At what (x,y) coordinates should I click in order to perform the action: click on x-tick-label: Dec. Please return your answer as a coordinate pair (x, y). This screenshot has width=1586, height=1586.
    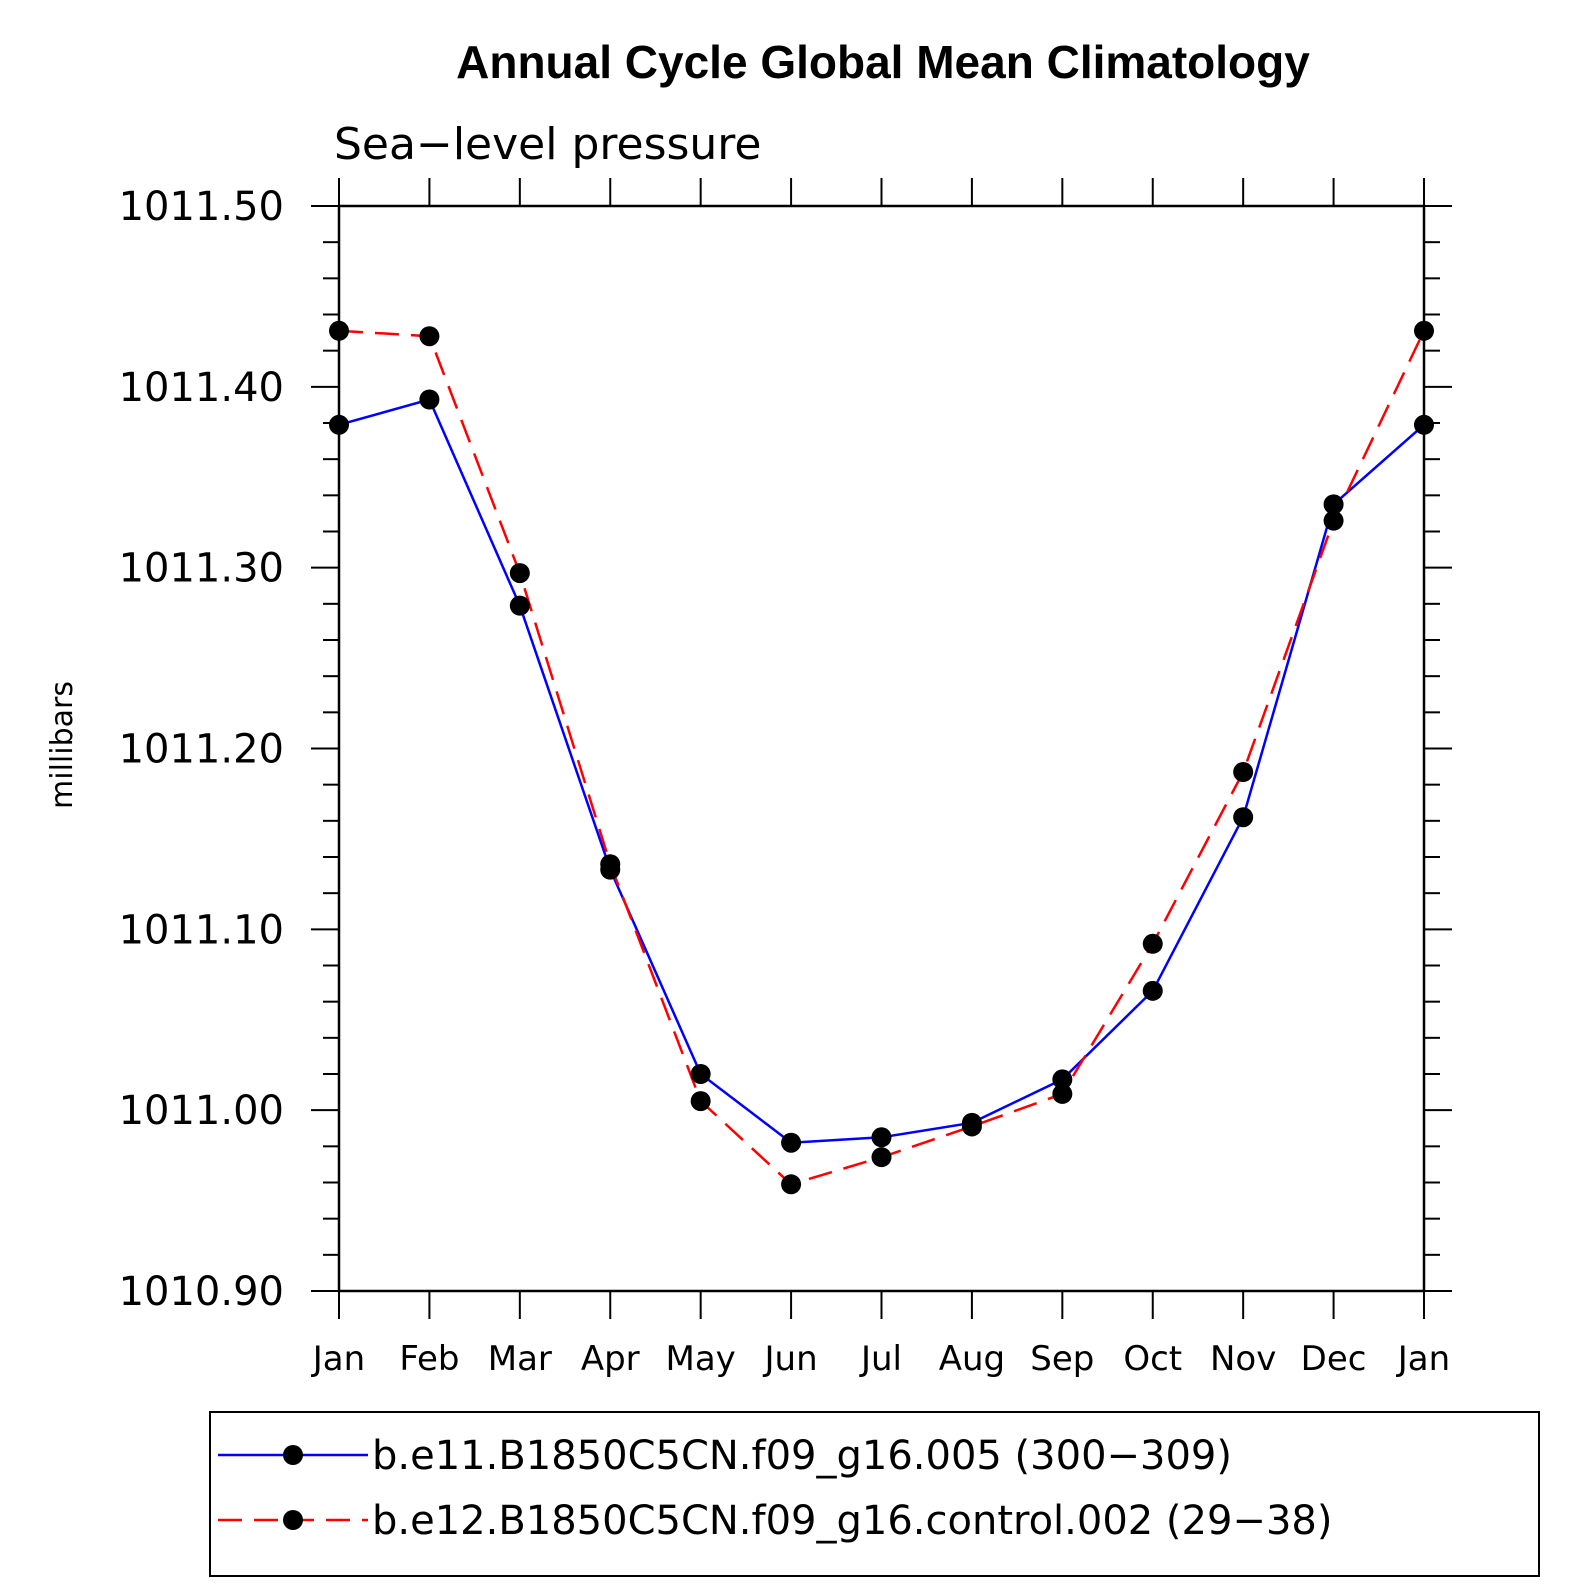
    Looking at the image, I should click on (1334, 1359).